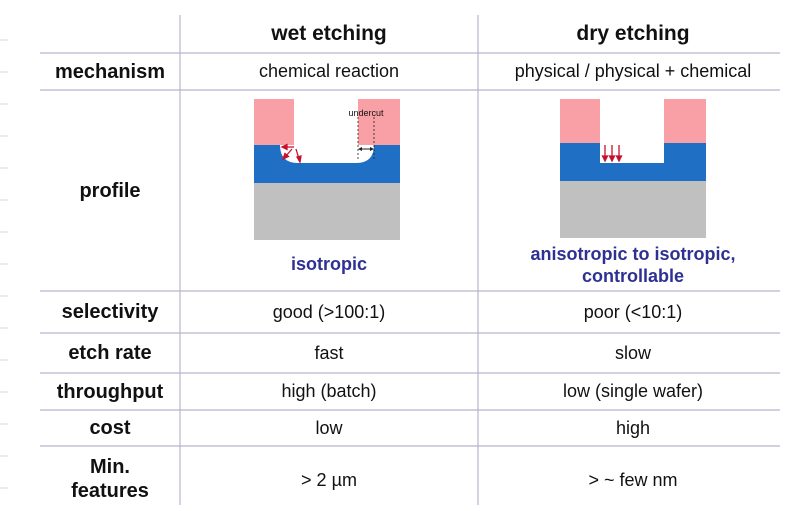 Image resolution: width=794 pixels, height=511 pixels. Describe the element at coordinates (633, 311) in the screenshot. I see `dry-selectivity: poor (<10:1)` at that location.